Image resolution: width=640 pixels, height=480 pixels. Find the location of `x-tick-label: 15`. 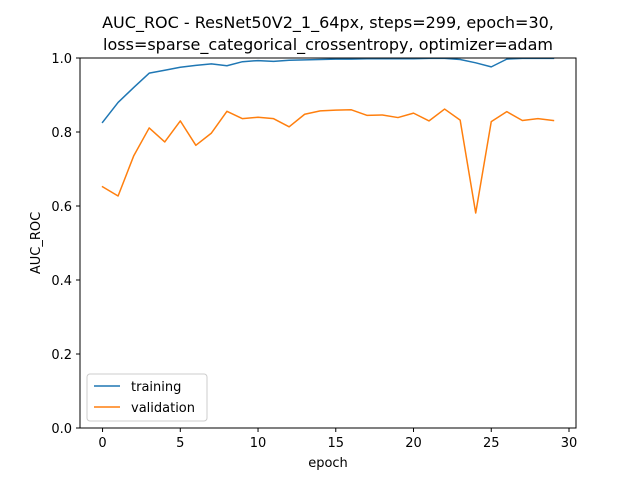

x-tick-label: 15 is located at coordinates (336, 443).